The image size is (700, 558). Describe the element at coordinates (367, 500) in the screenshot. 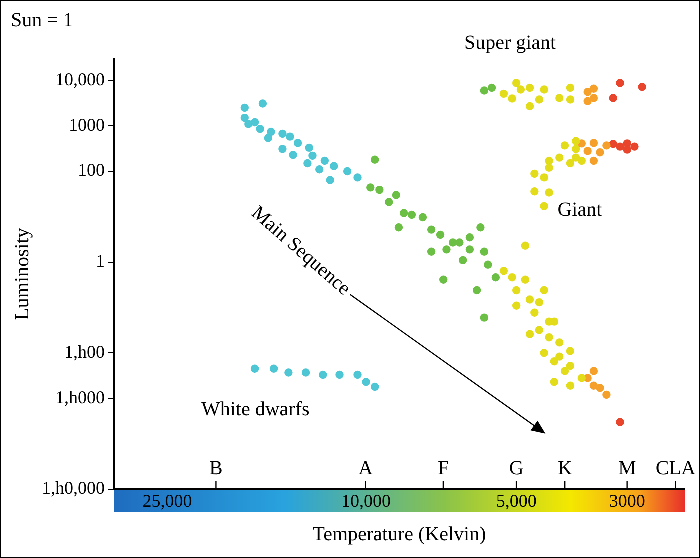

I see `x-tick-label: 10,000` at that location.